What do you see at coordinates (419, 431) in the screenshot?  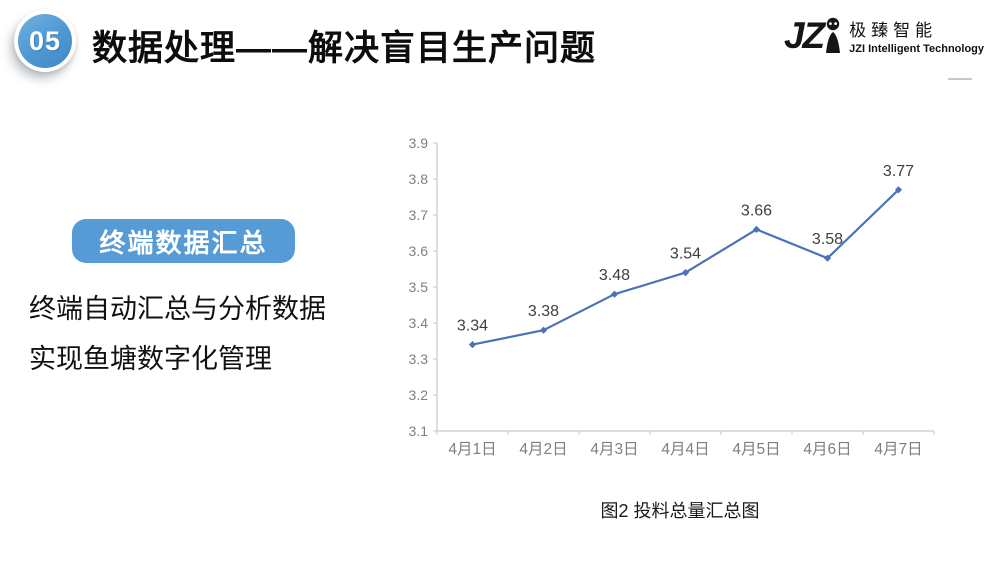 I see `svg-text: 3.1` at bounding box center [419, 431].